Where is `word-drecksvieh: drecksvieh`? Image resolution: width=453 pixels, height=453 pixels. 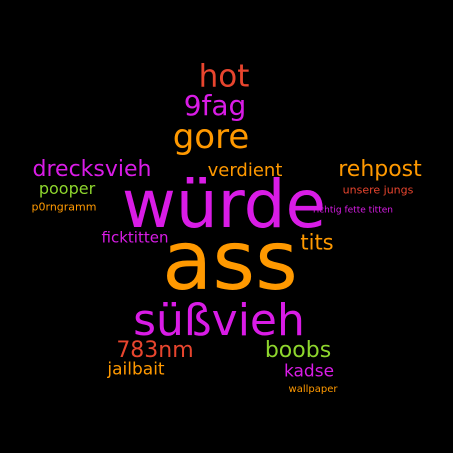
word-drecksvieh: drecksvieh is located at coordinates (92, 169).